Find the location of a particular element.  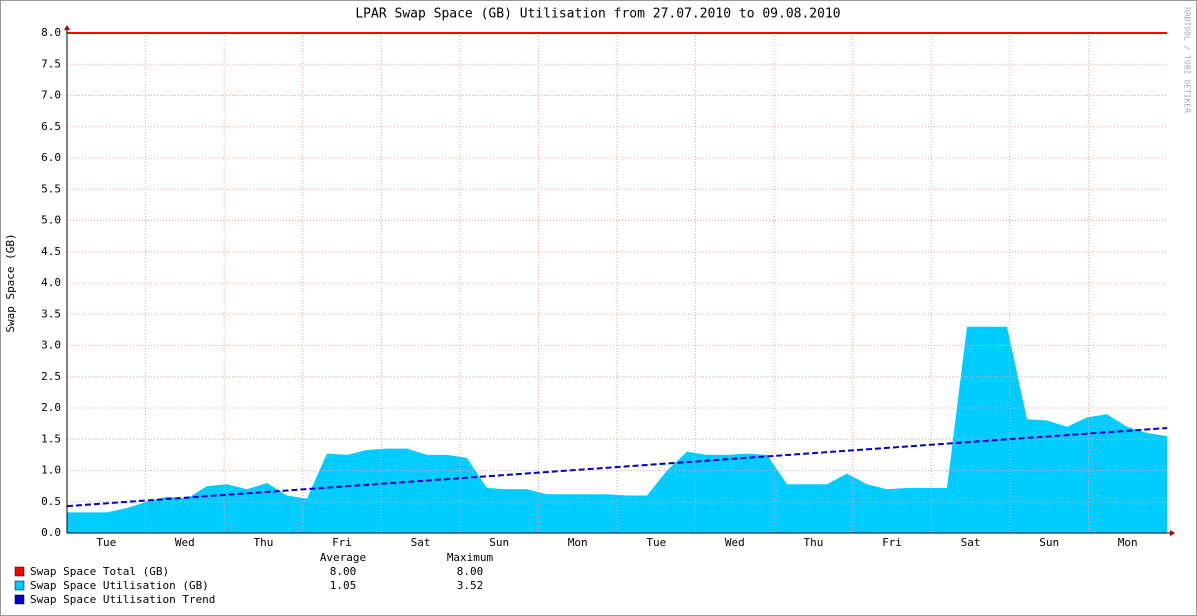

y-tick-label: 7.0 is located at coordinates (51, 95).